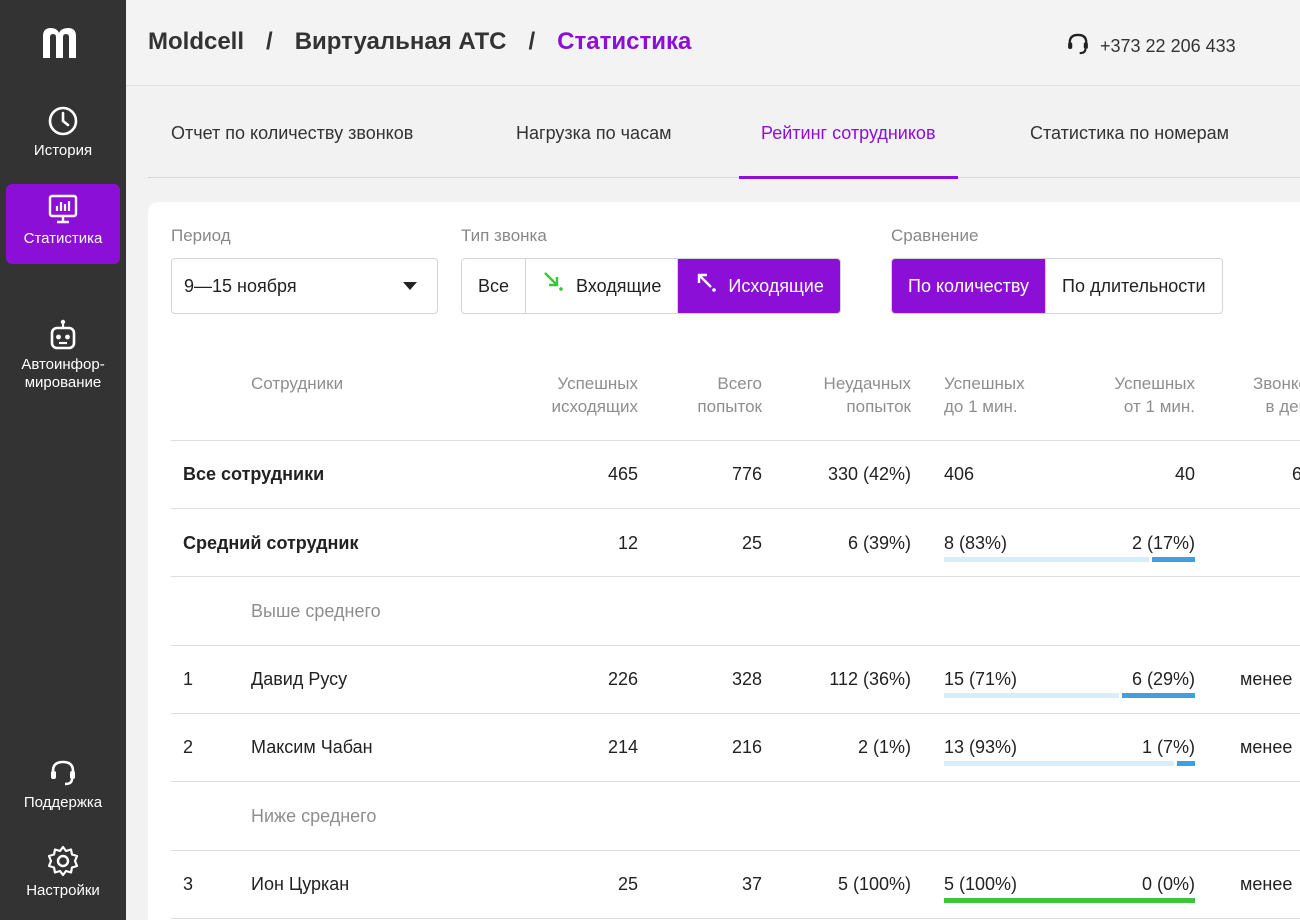 Image resolution: width=1300 pixels, height=920 pixels. Describe the element at coordinates (312, 747) in the screenshot. I see `row-name: Максим Чабан` at that location.